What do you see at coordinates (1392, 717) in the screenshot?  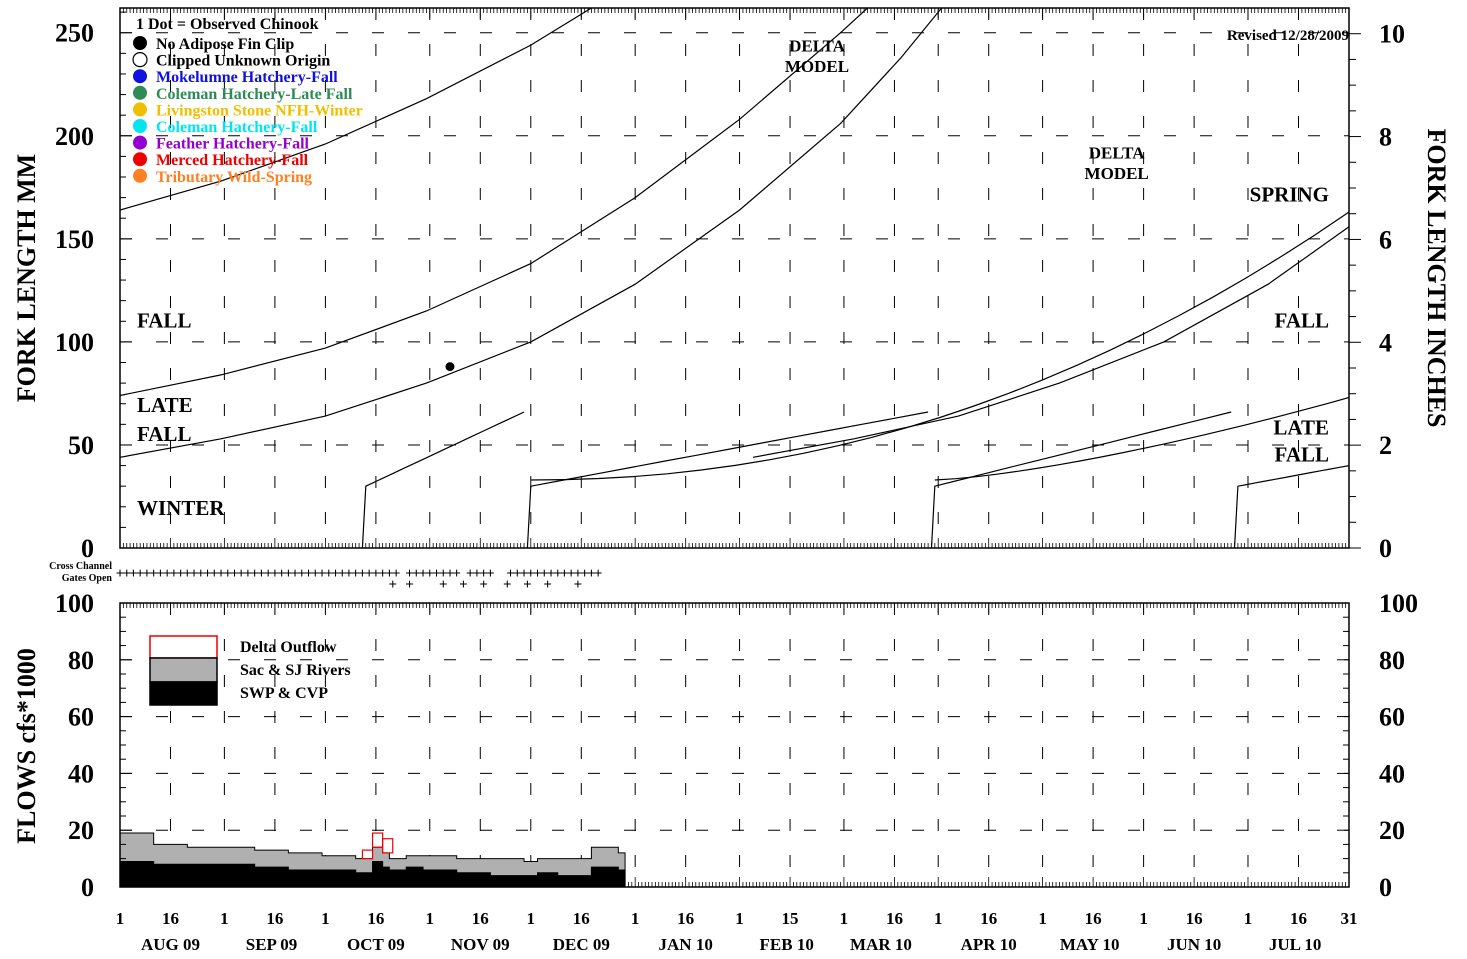 I see `y-tick-label-flows-right: 60` at bounding box center [1392, 717].